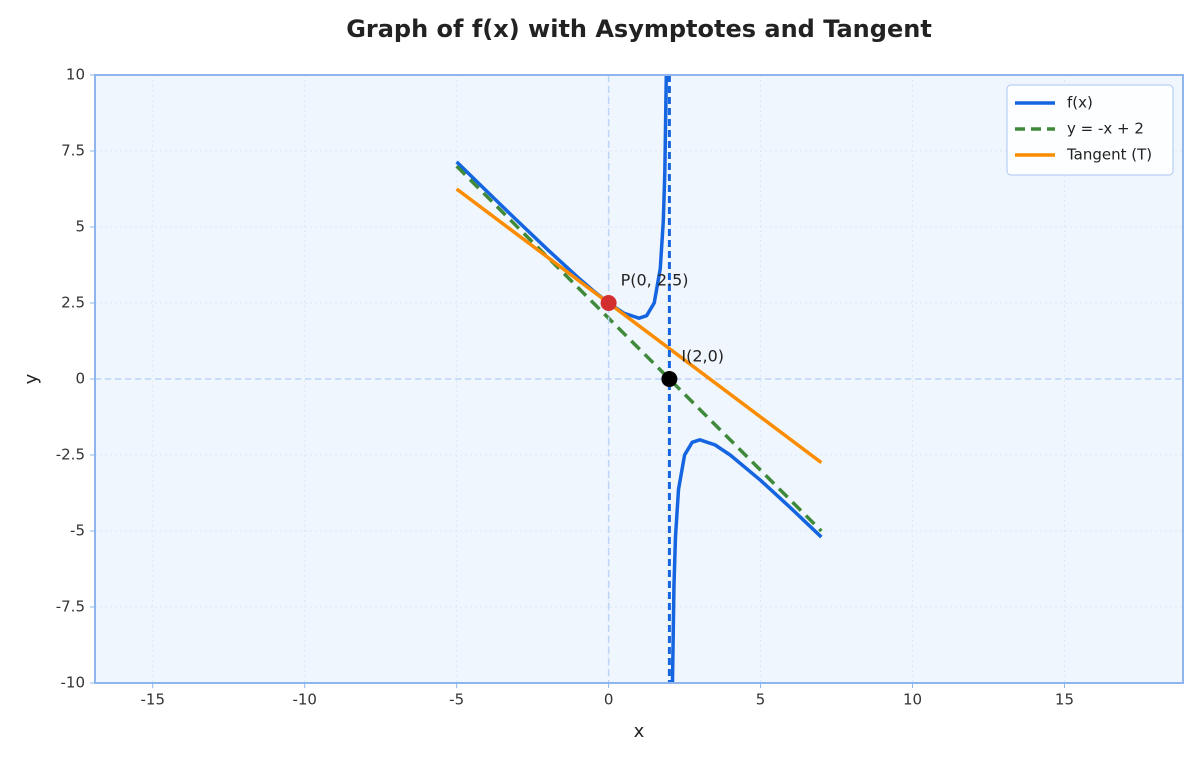 The image size is (1200, 764). I want to click on legend-label: y = -x + 2, so click(1105, 129).